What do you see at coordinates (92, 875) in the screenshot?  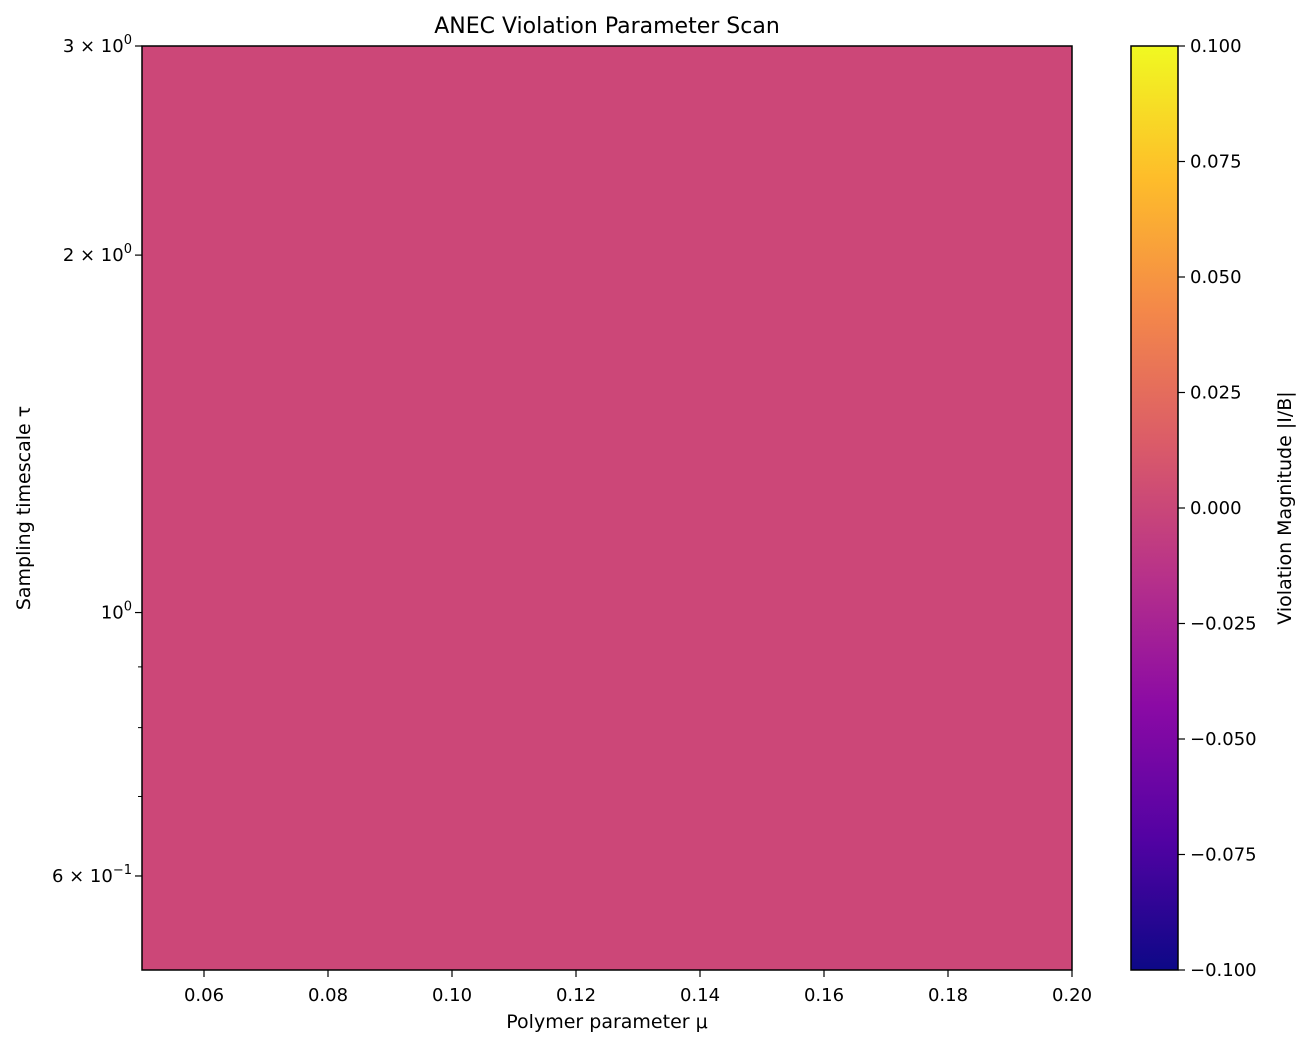 I see `y-tick-label: 6 × 10⁻¹` at bounding box center [92, 875].